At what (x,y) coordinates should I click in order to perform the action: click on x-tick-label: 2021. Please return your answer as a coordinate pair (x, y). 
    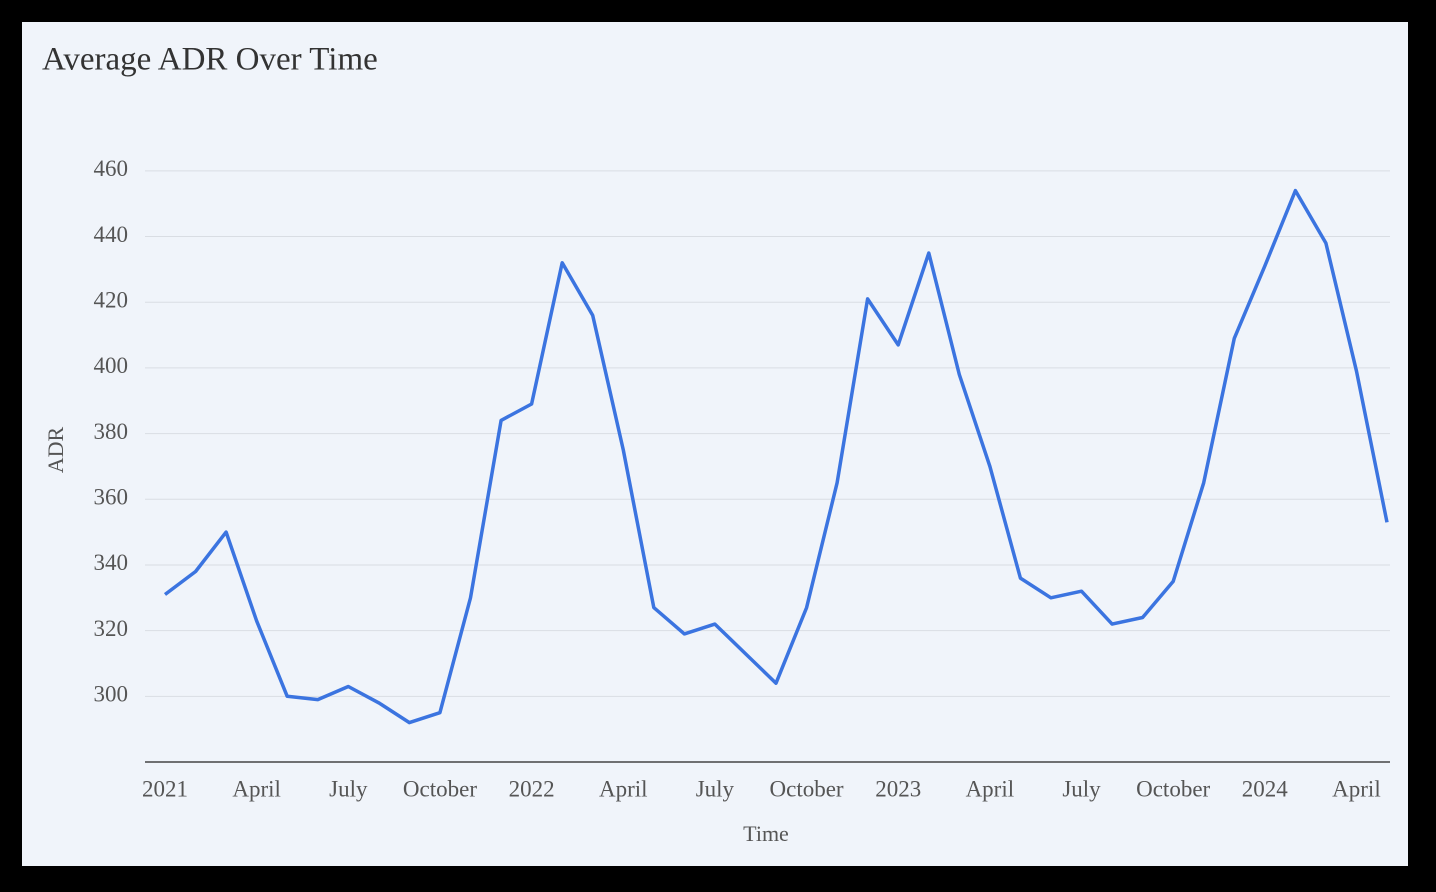
    Looking at the image, I should click on (165, 788).